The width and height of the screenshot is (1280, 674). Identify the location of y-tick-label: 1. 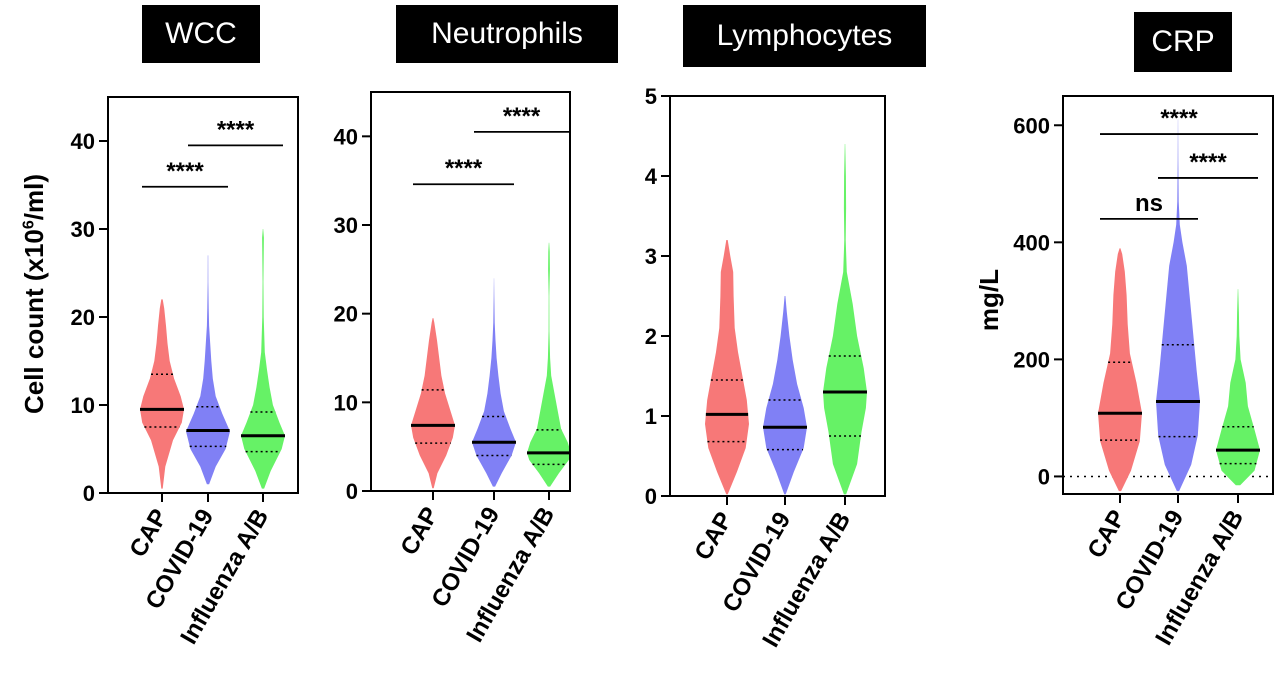
(651, 416).